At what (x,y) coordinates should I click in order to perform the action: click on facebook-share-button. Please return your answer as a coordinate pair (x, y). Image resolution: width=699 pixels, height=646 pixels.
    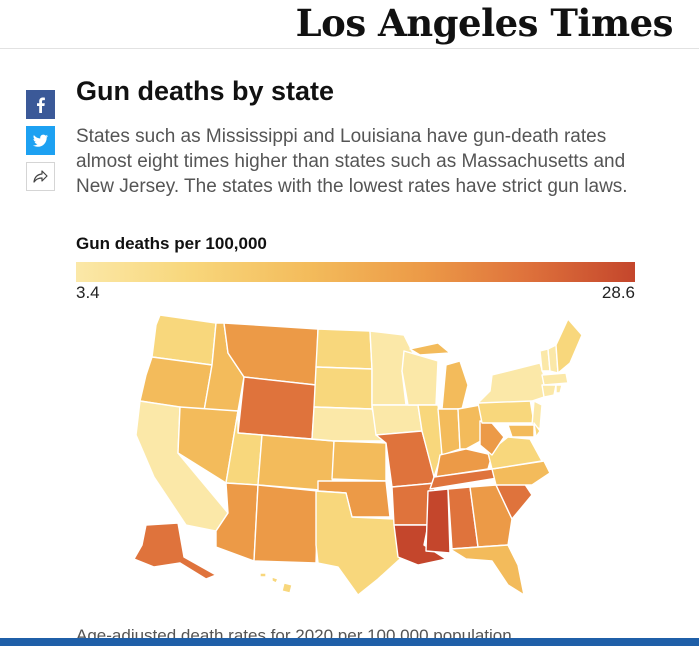
    Looking at the image, I should click on (40, 104).